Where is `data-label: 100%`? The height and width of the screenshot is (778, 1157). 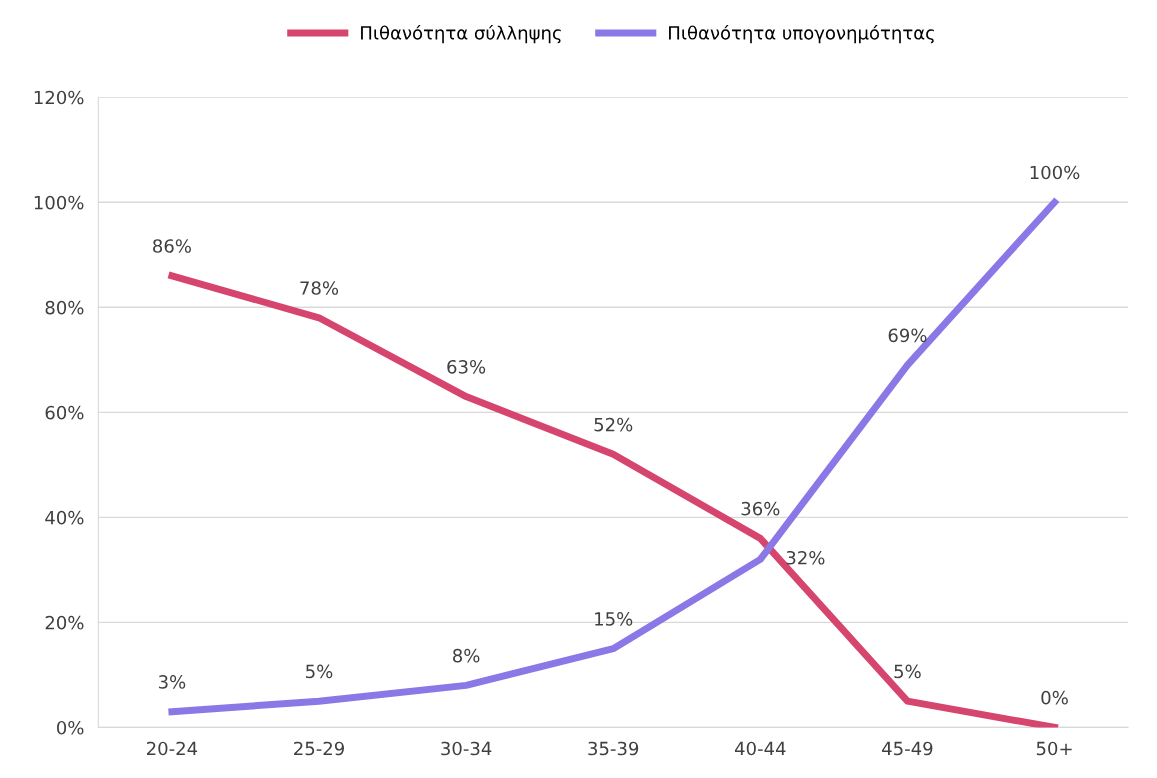 data-label: 100% is located at coordinates (1055, 172).